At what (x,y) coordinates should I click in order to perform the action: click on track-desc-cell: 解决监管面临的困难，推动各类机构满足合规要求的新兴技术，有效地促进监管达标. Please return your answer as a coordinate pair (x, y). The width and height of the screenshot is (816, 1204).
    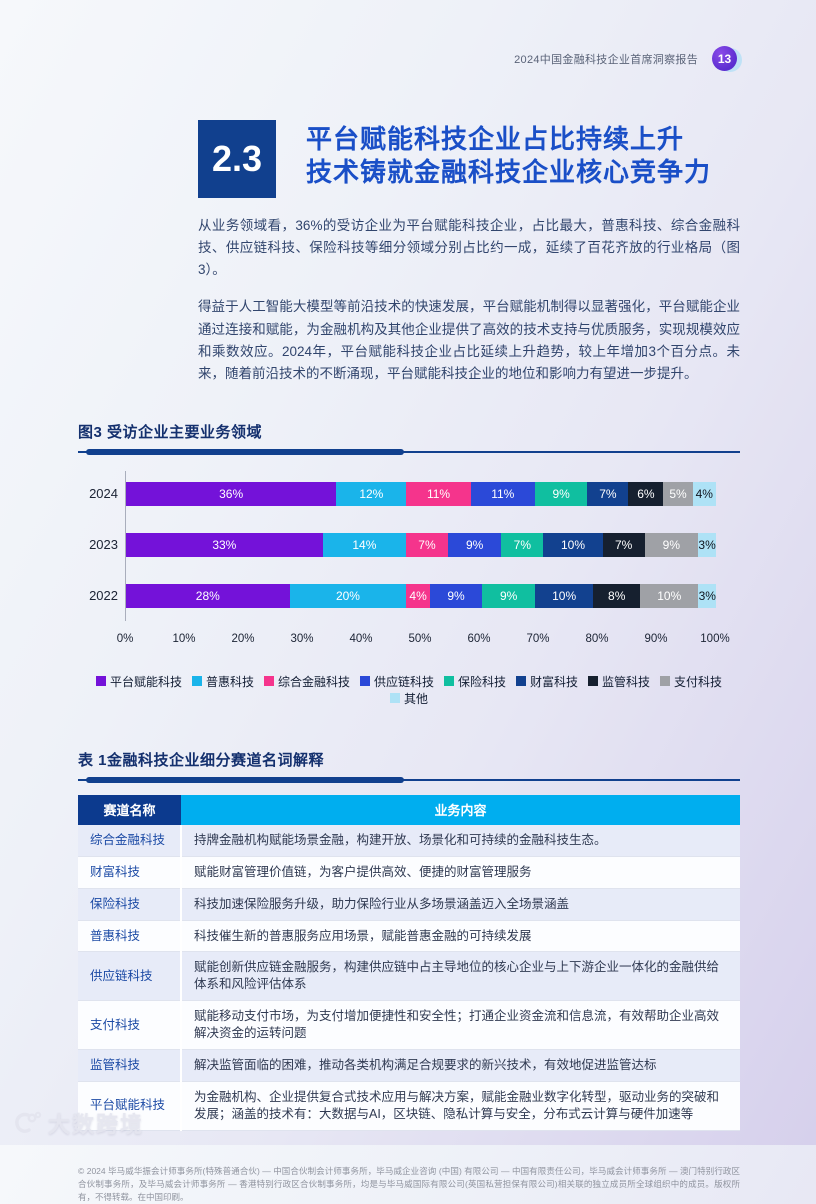
    Looking at the image, I should click on (460, 1065).